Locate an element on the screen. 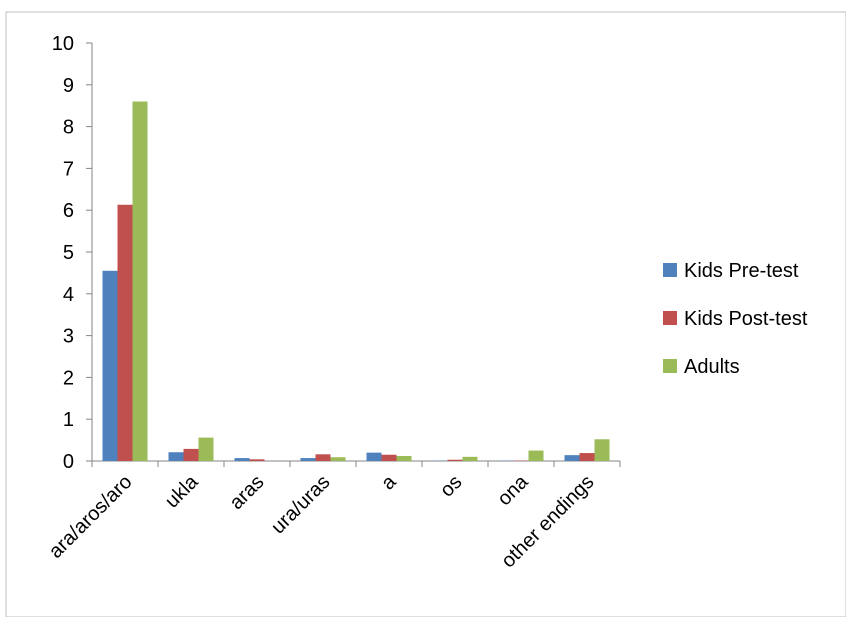 This screenshot has width=846, height=617. legend: Kids Pre-test Kids Post-test Adults is located at coordinates (735, 319).